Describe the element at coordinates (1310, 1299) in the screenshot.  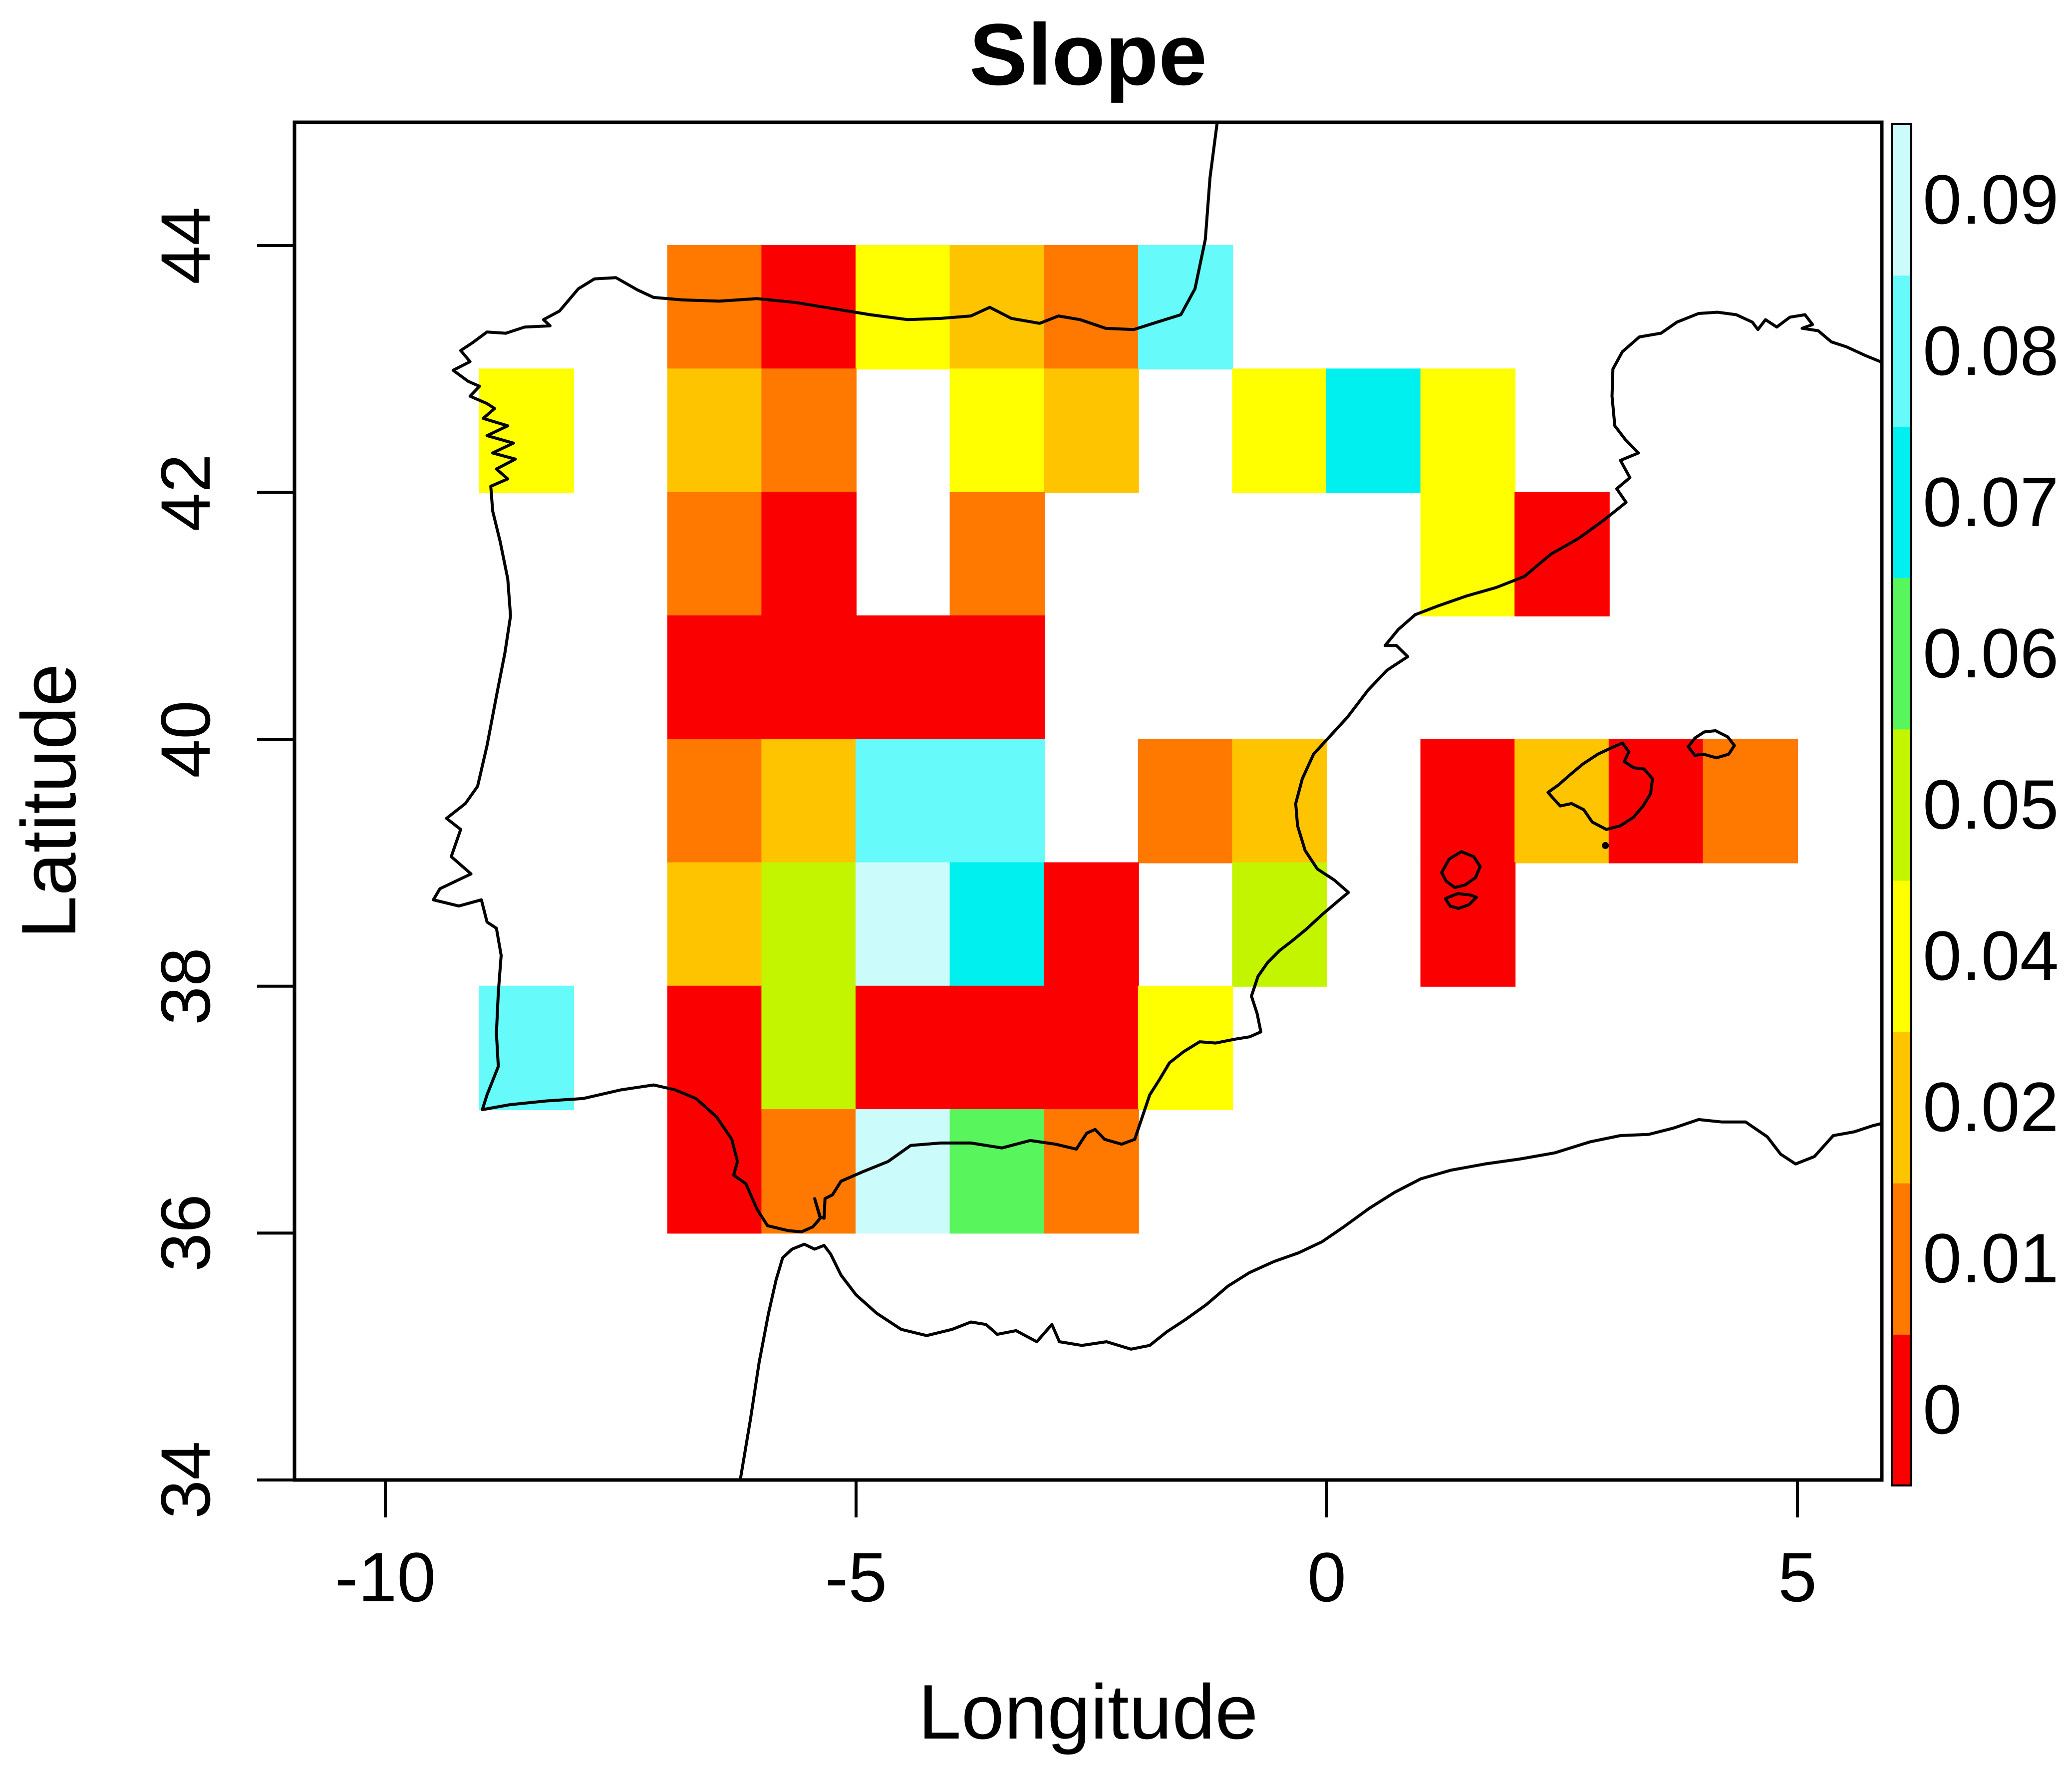
I see `coastline-africa` at that location.